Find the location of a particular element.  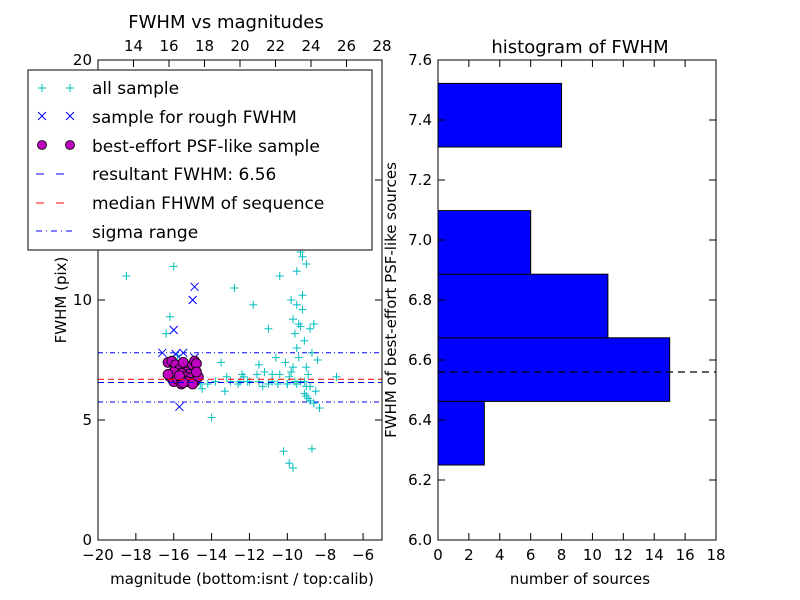

top-x-tick-label: 18 is located at coordinates (204, 46).